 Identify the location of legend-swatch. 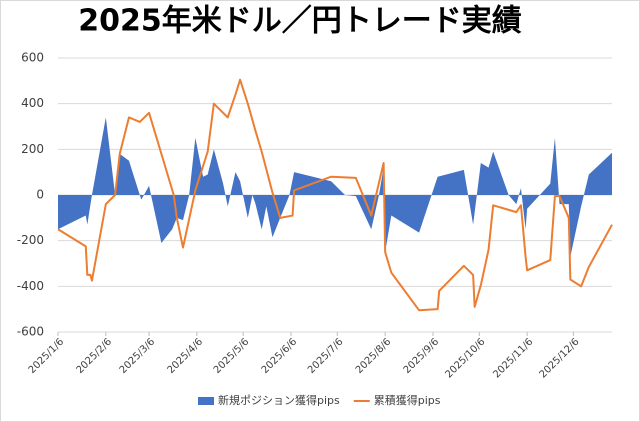
(206, 401).